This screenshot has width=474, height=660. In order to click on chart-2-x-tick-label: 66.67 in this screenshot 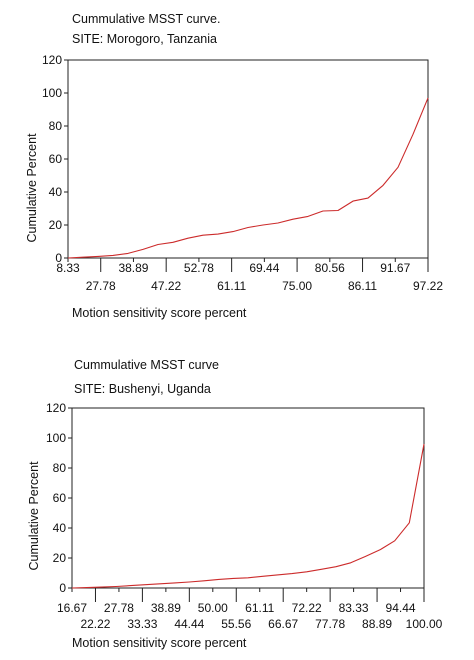, I will do `click(283, 624)`.